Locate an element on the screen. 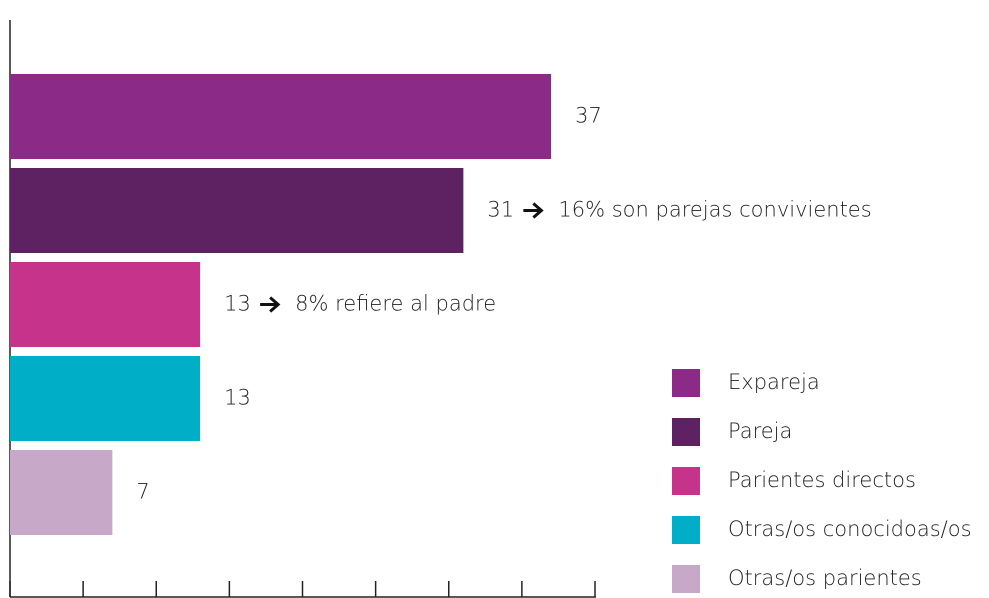  legend-label: Parientes directos is located at coordinates (822, 480).